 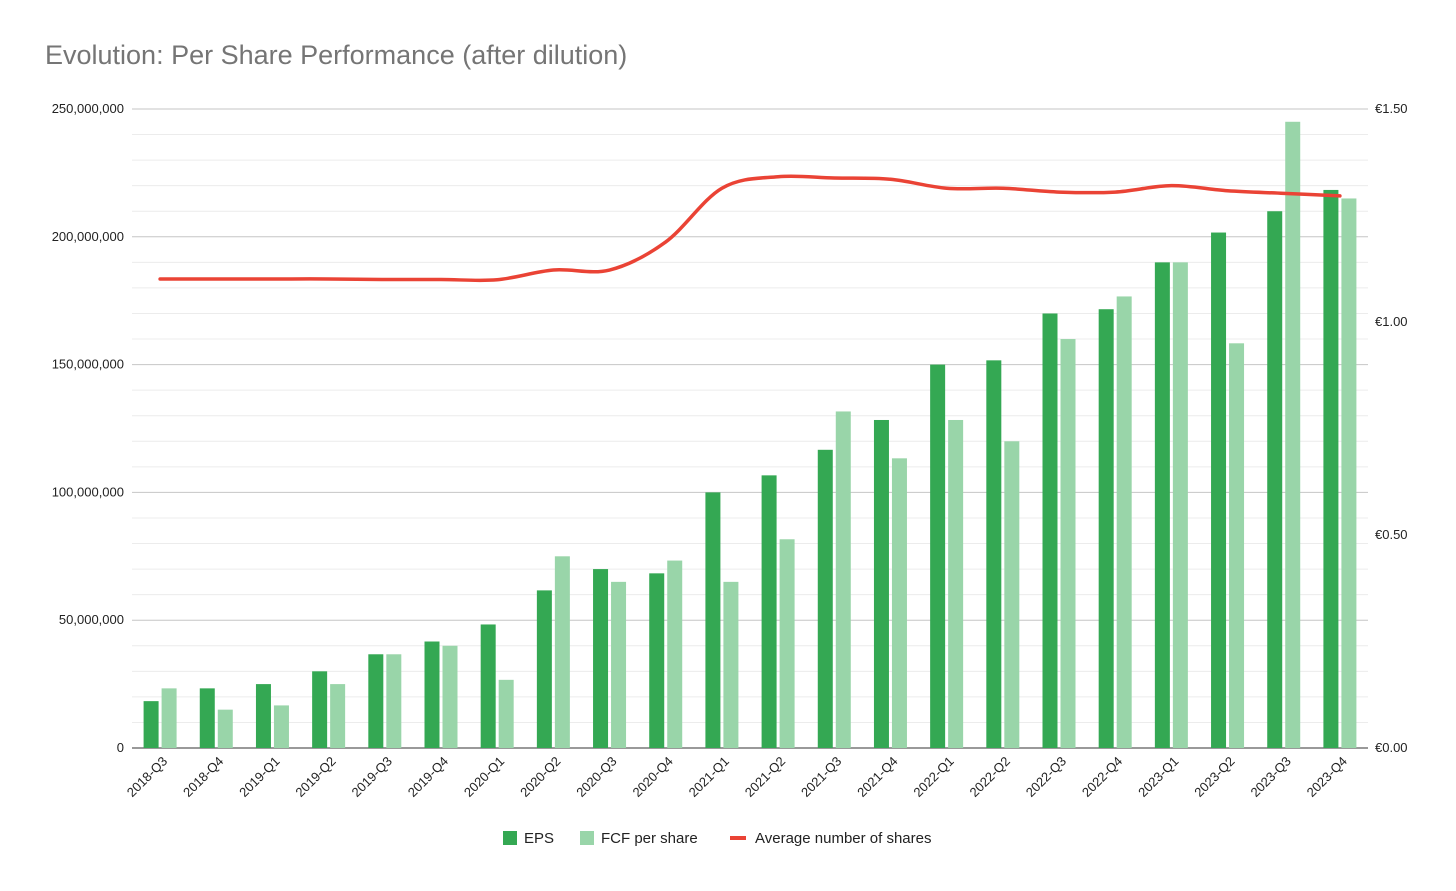 I want to click on x-tick-label: 2021-Q3, so click(x=821, y=777).